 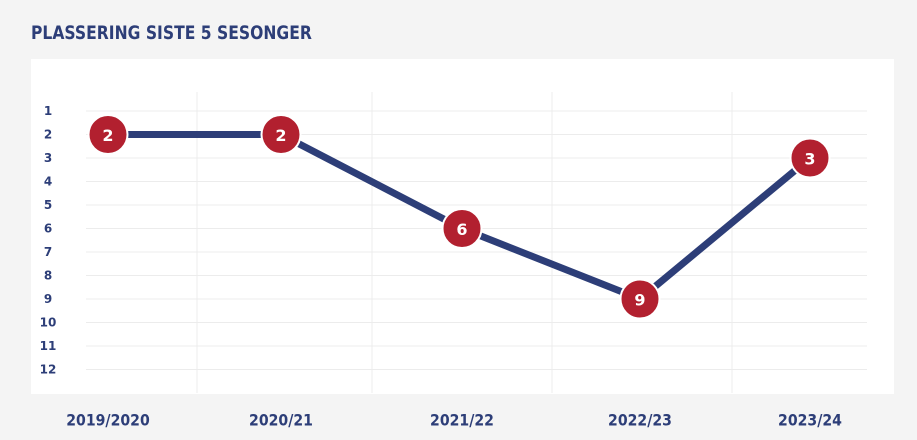 I want to click on data-label: 3, so click(x=809, y=159).